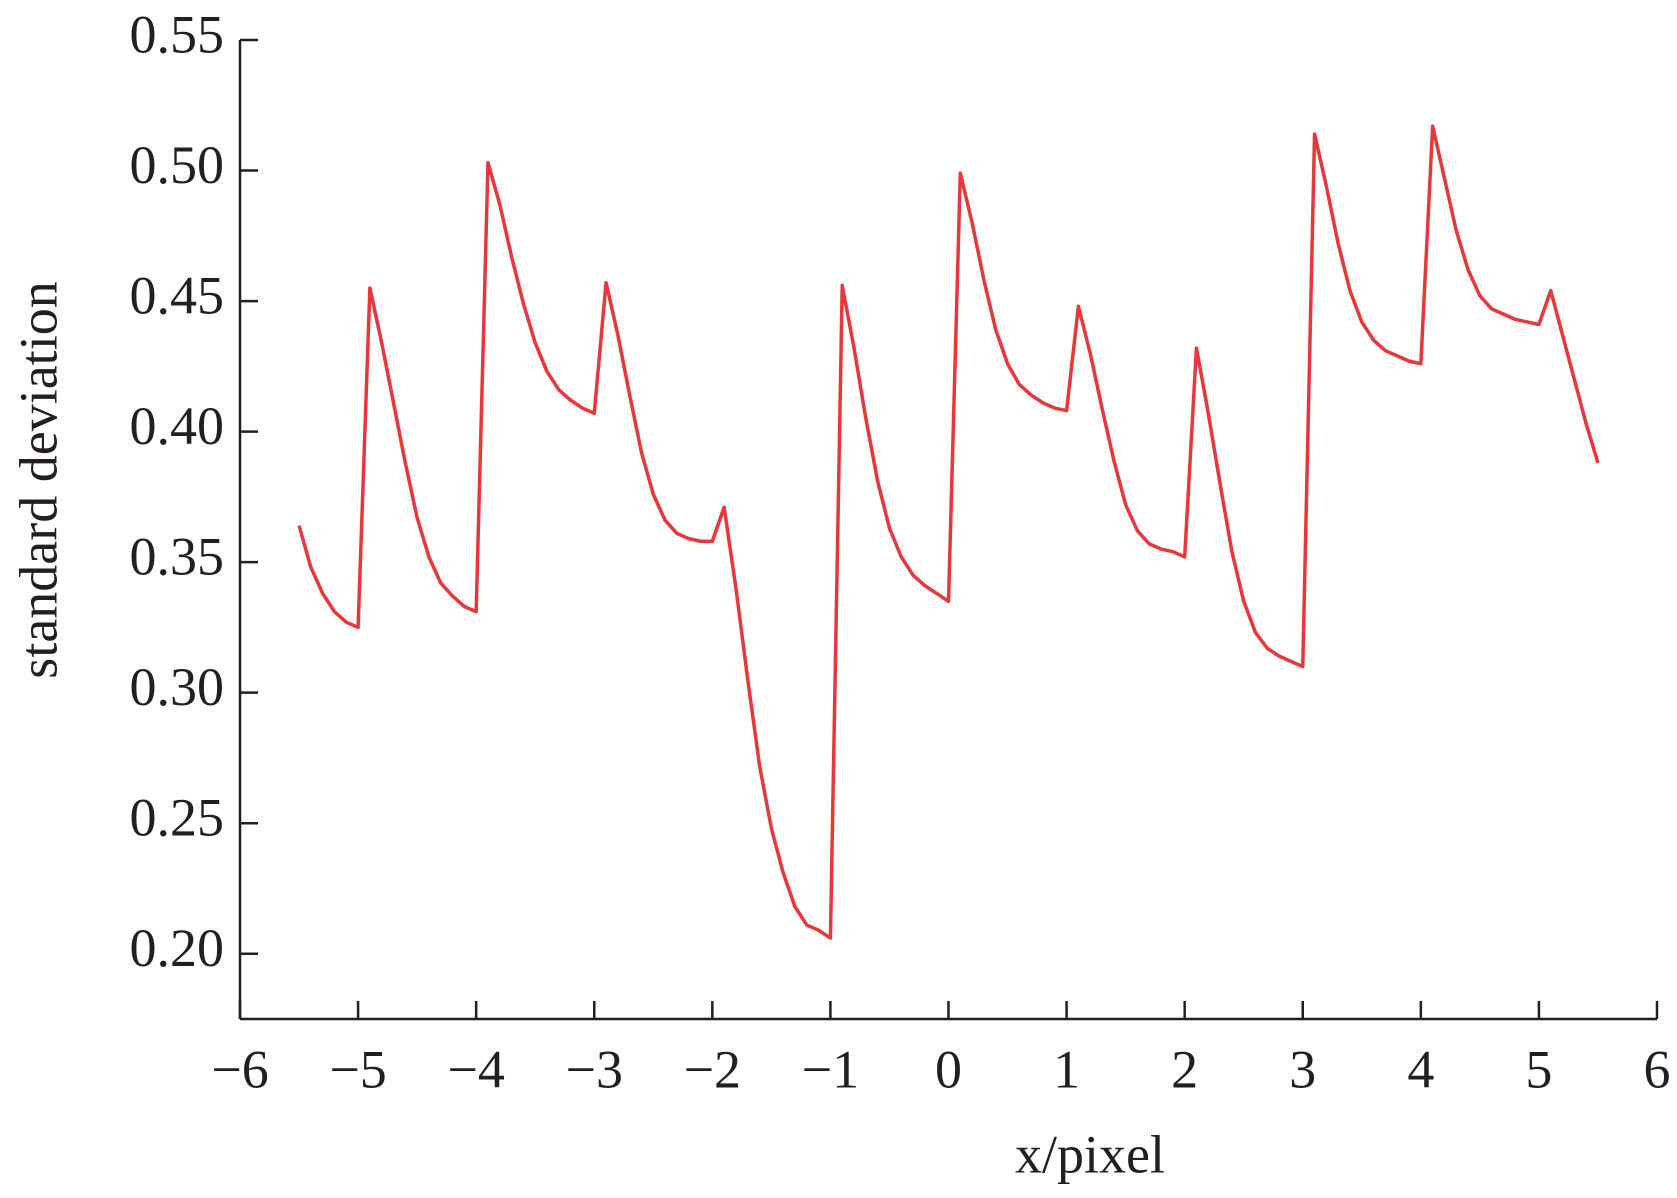 The width and height of the screenshot is (1677, 1198). Describe the element at coordinates (357, 1069) in the screenshot. I see `x-tick-label: −5` at that location.